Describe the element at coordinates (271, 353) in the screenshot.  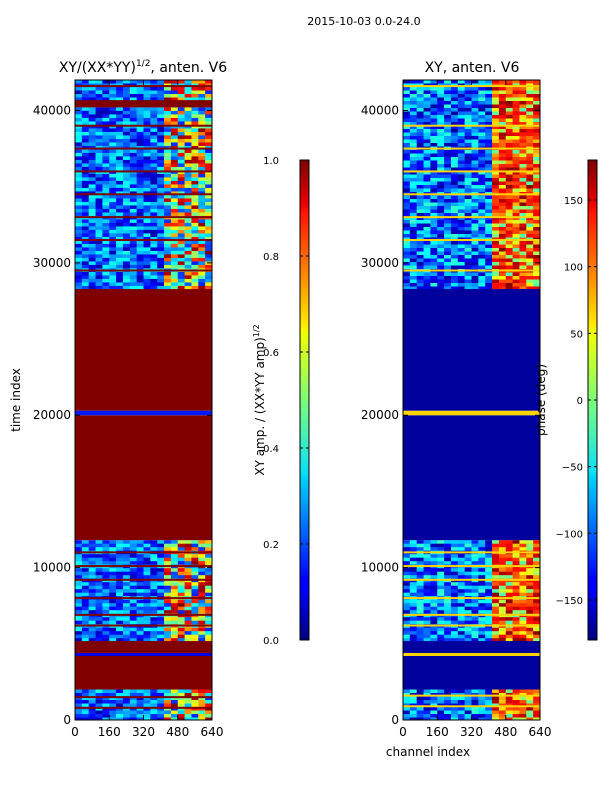
I see `colorbar-tick-label: 0.6` at that location.